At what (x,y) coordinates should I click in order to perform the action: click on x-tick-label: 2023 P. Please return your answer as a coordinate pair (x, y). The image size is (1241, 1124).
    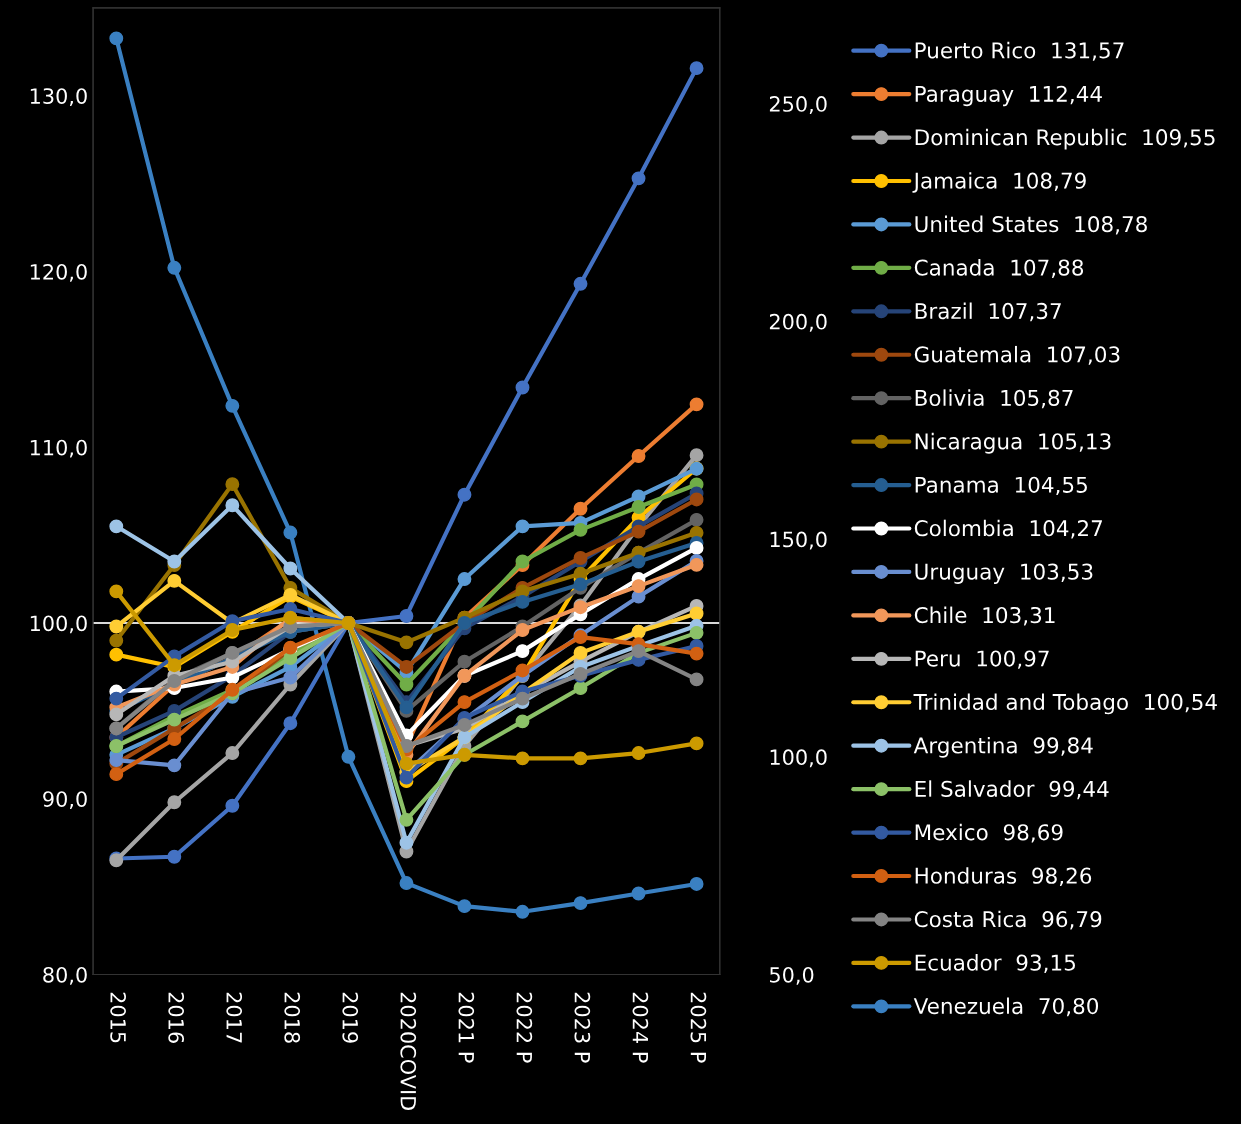
    Looking at the image, I should click on (582, 1027).